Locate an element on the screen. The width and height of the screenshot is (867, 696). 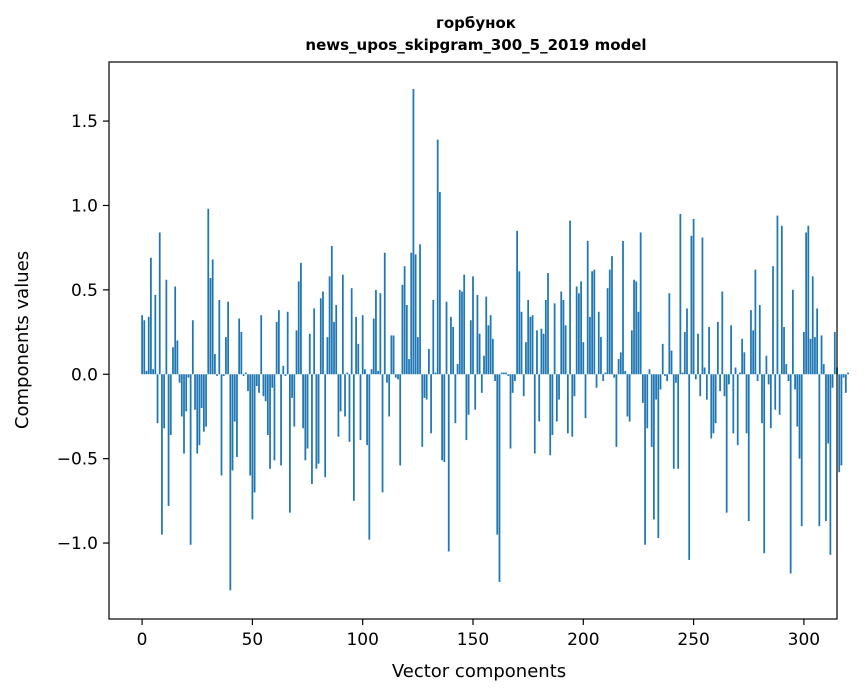
y-tick-label-2: 0.0 is located at coordinates (84, 375).